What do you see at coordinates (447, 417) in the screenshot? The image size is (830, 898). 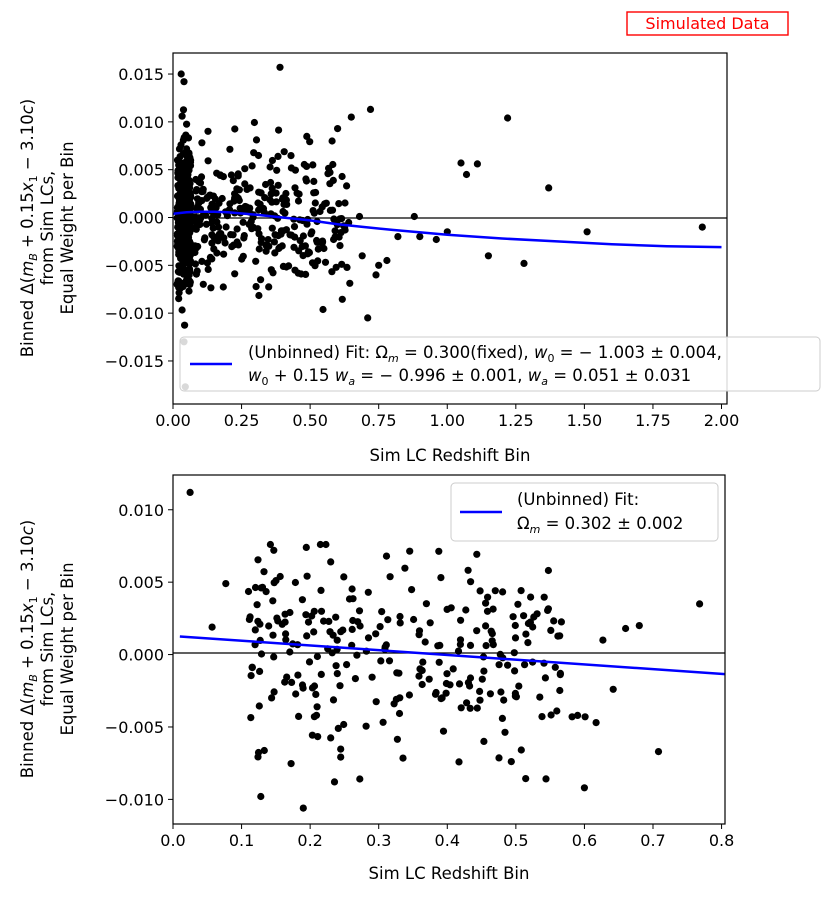 I see `x-axis-ticks: 0.00 0.25 0.50 0.75 1.00 1.25 1.50 1.75 2.00` at bounding box center [447, 417].